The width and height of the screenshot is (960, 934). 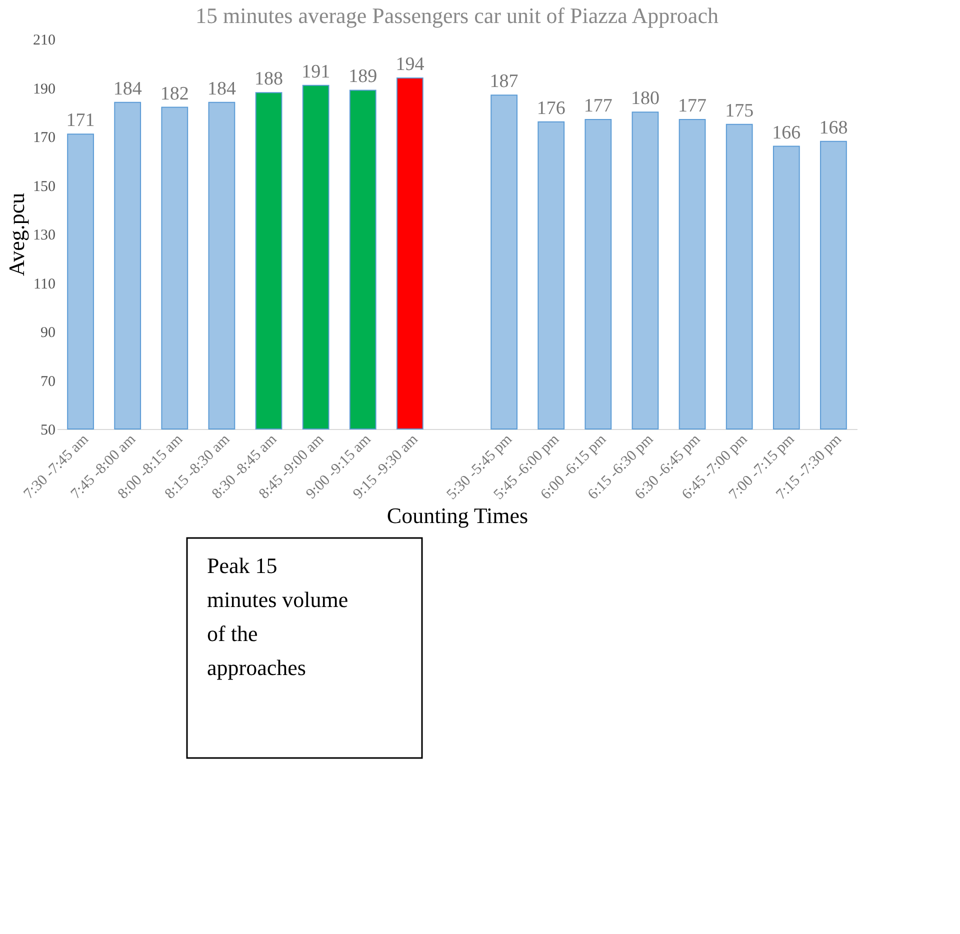 I want to click on data-label: 171, so click(x=80, y=121).